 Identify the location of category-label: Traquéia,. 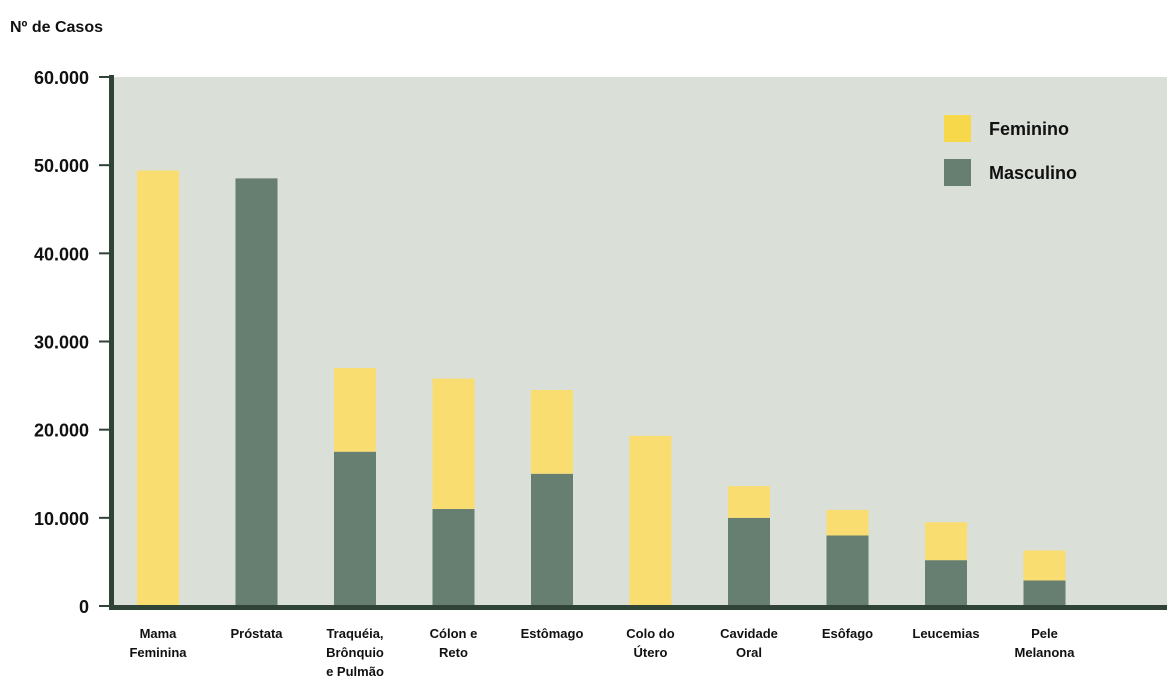
(354, 633).